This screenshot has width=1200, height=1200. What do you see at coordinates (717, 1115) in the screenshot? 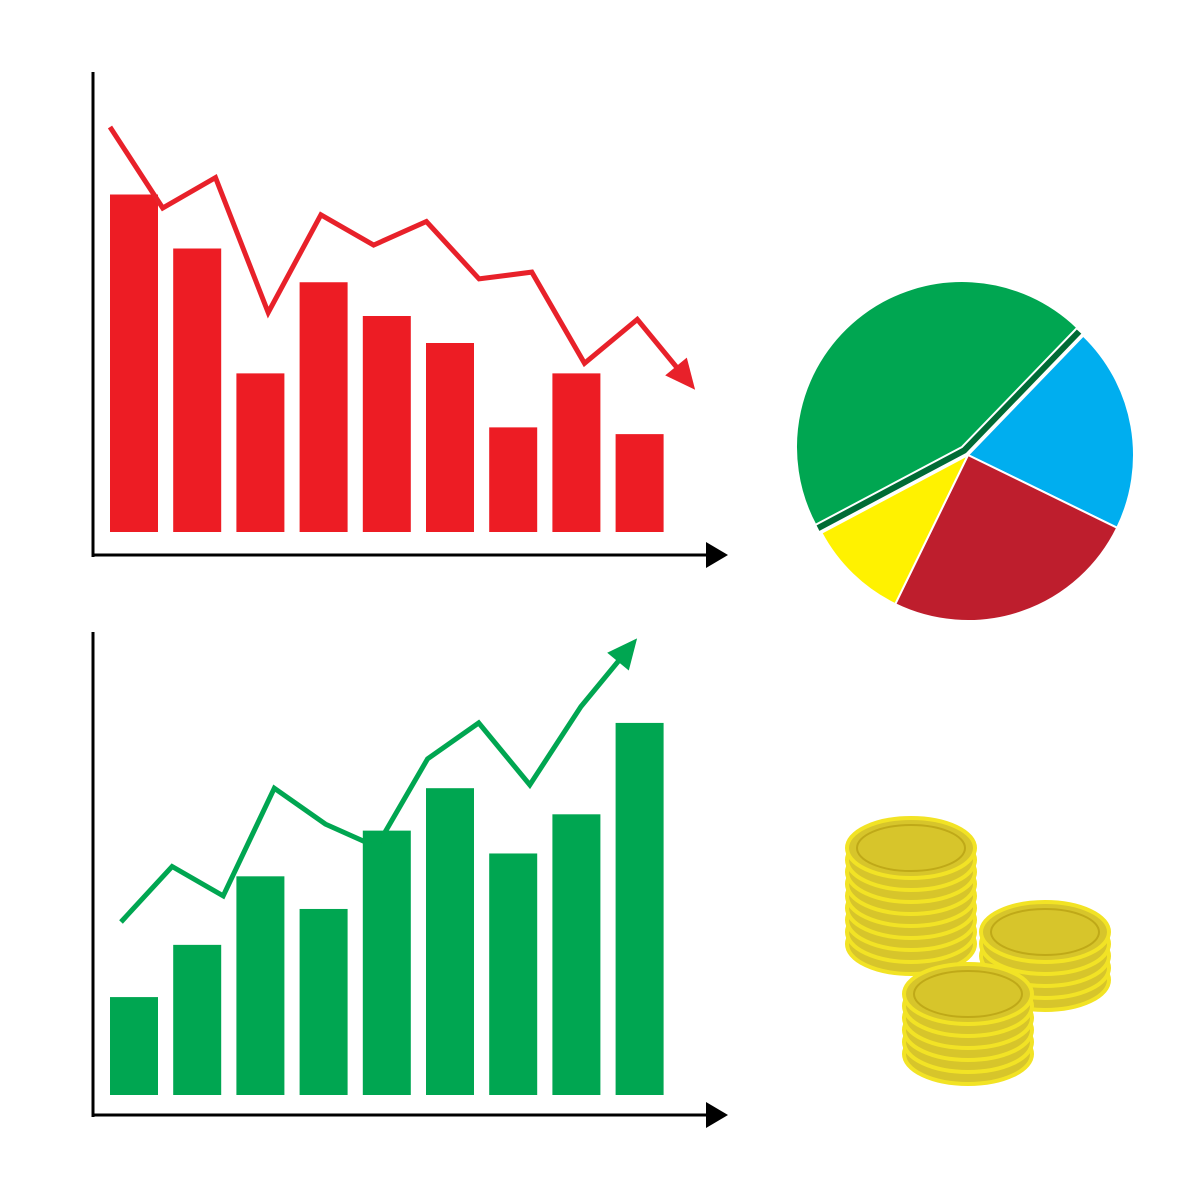
I see `up-chart-x-axis-arrow-icon` at bounding box center [717, 1115].